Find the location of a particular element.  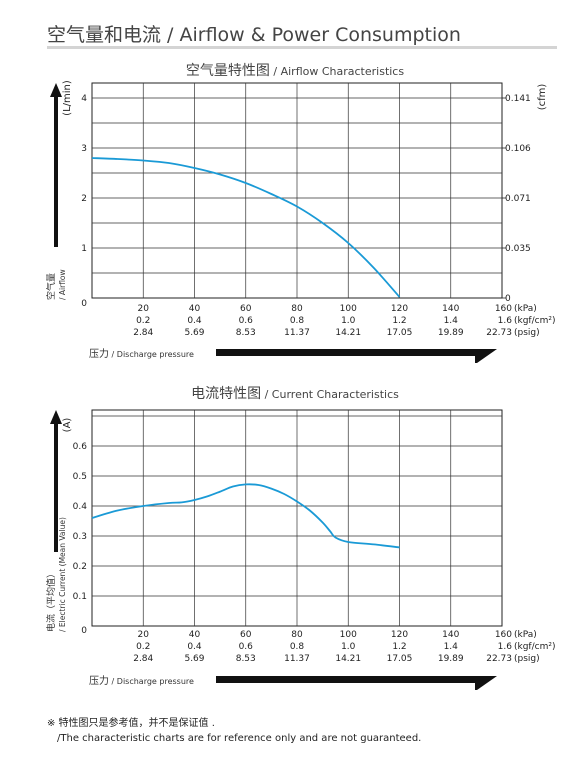

chart1-y-axis-label-en: / Airflow is located at coordinates (62, 284).